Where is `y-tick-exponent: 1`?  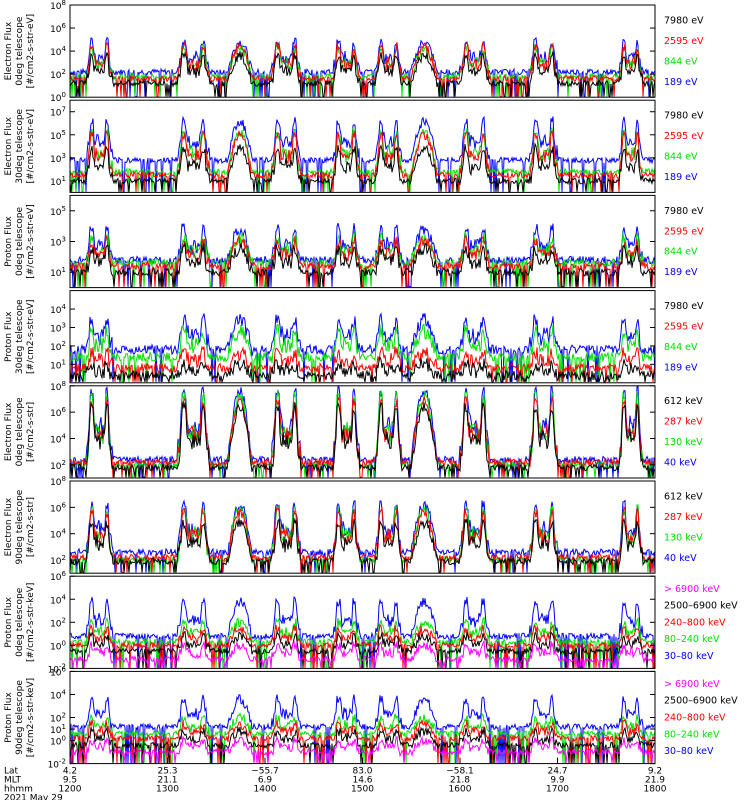
y-tick-exponent: 1 is located at coordinates (64, 270).